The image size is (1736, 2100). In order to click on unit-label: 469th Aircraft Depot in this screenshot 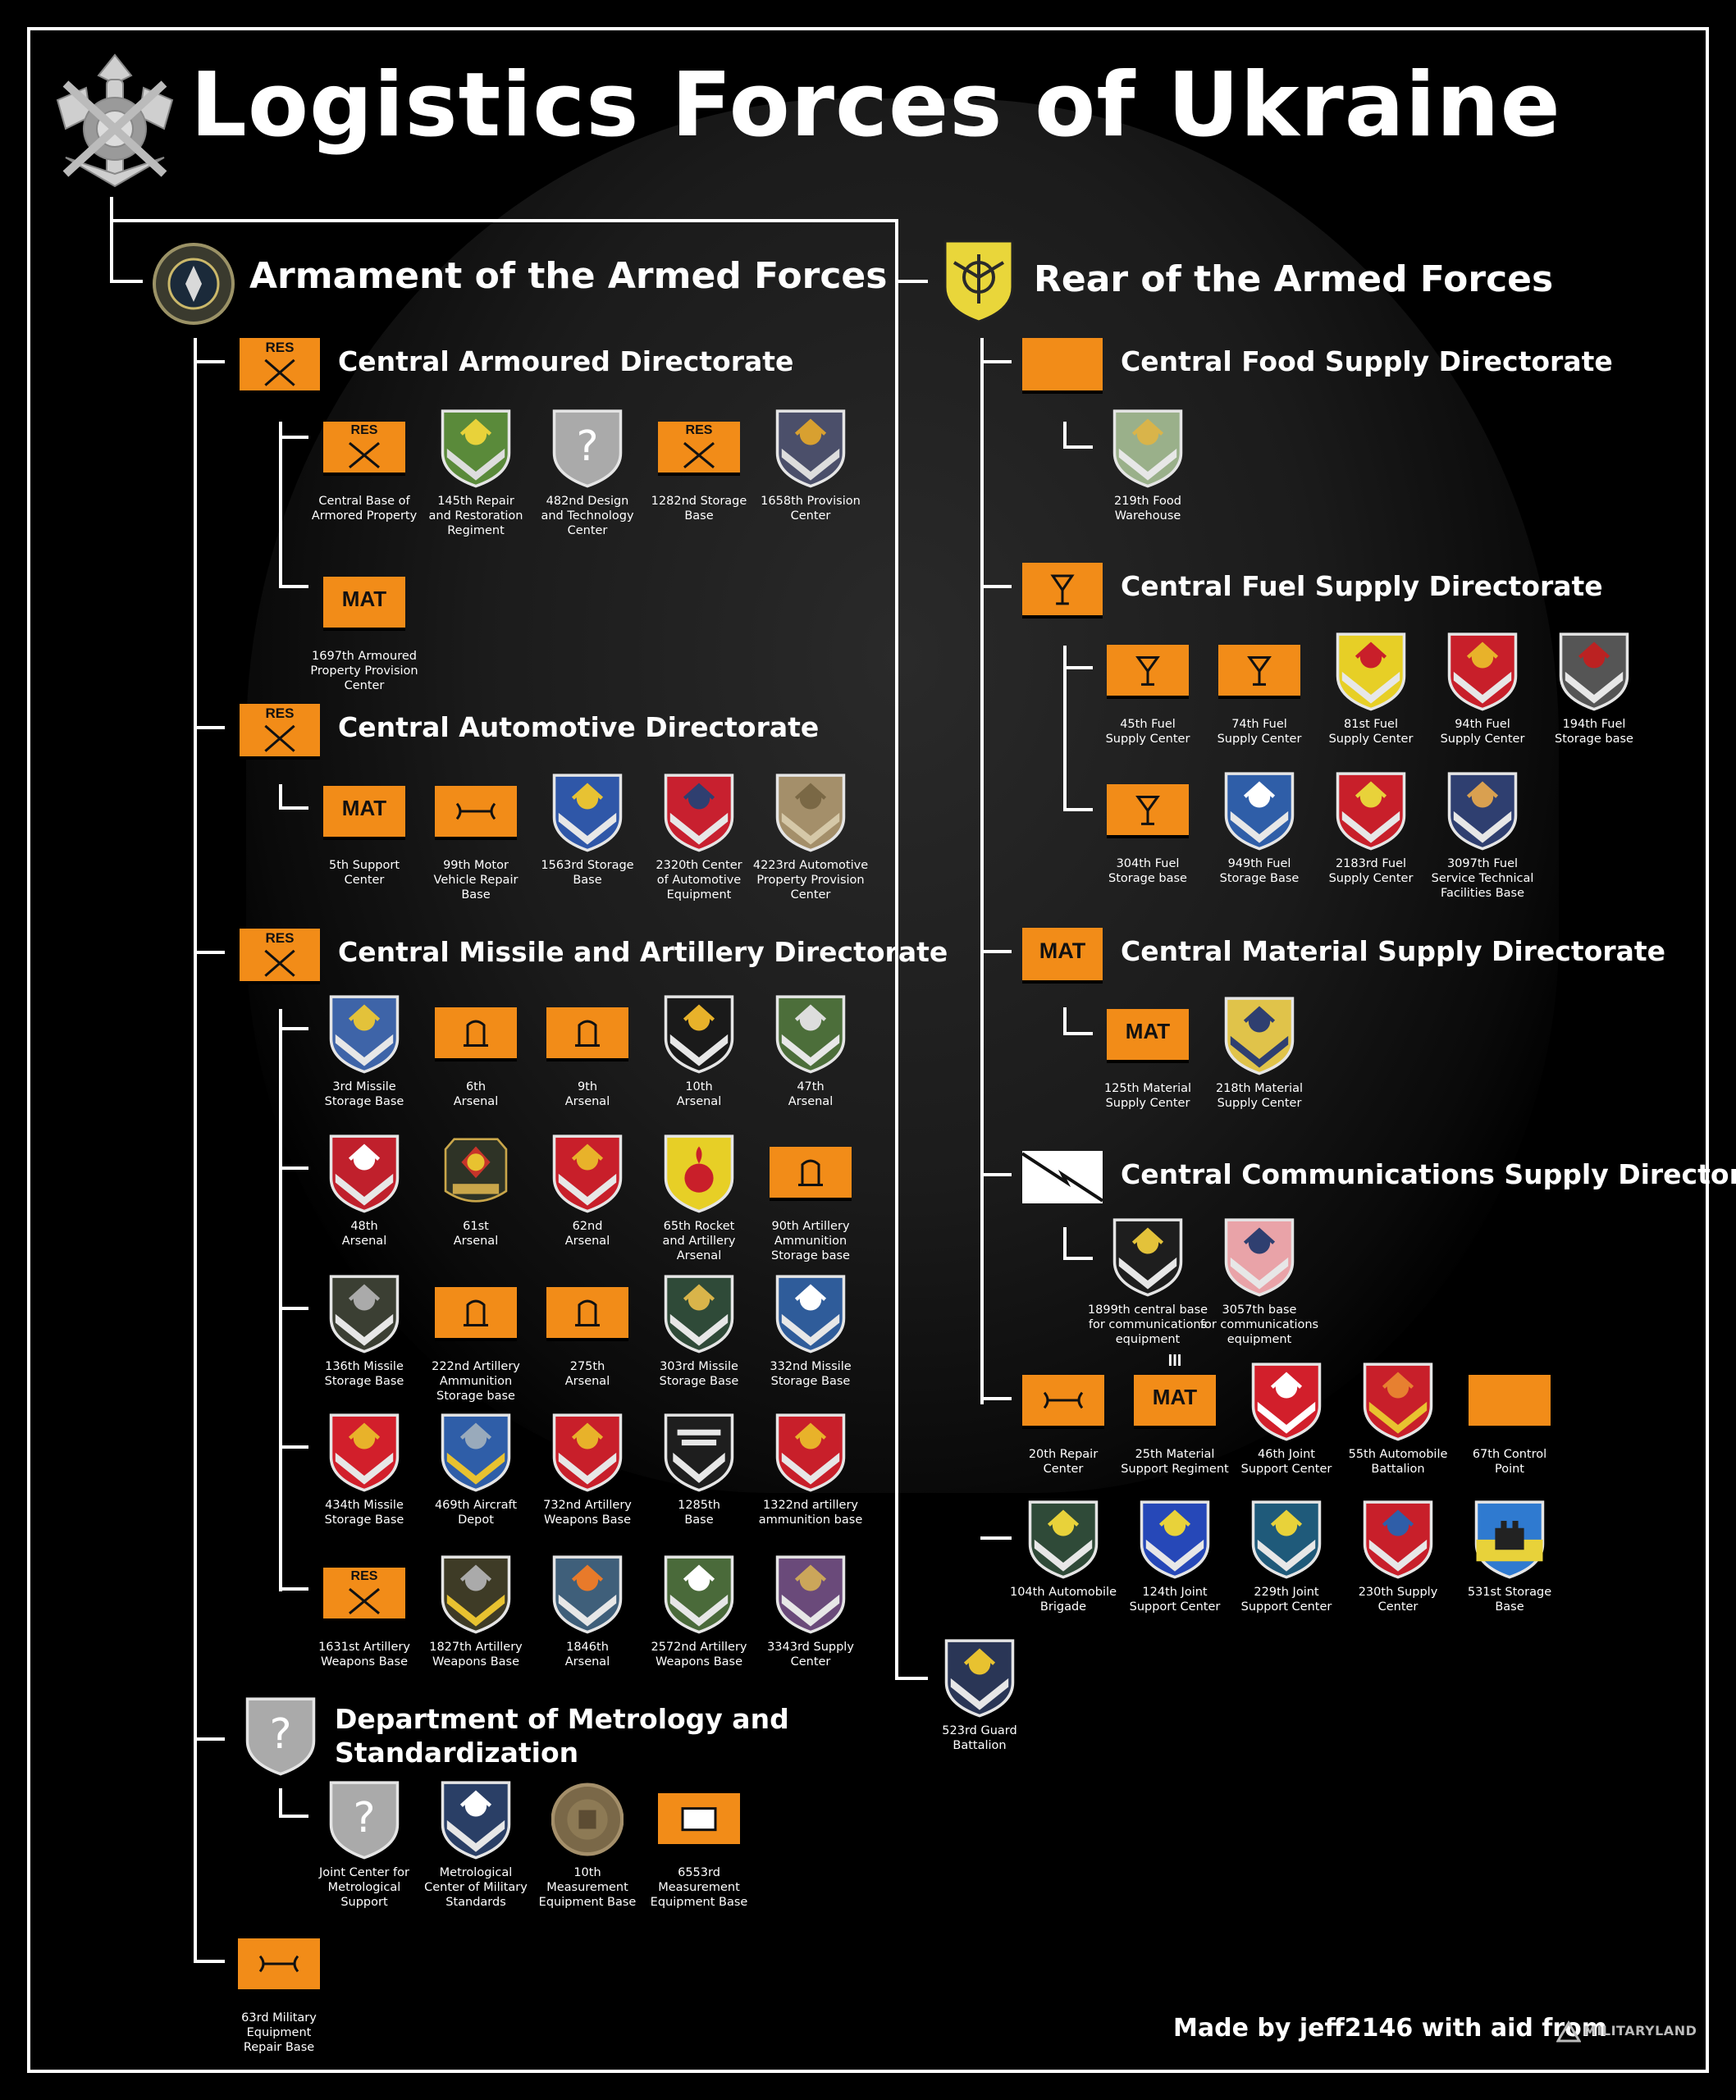, I will do `click(476, 1513)`.